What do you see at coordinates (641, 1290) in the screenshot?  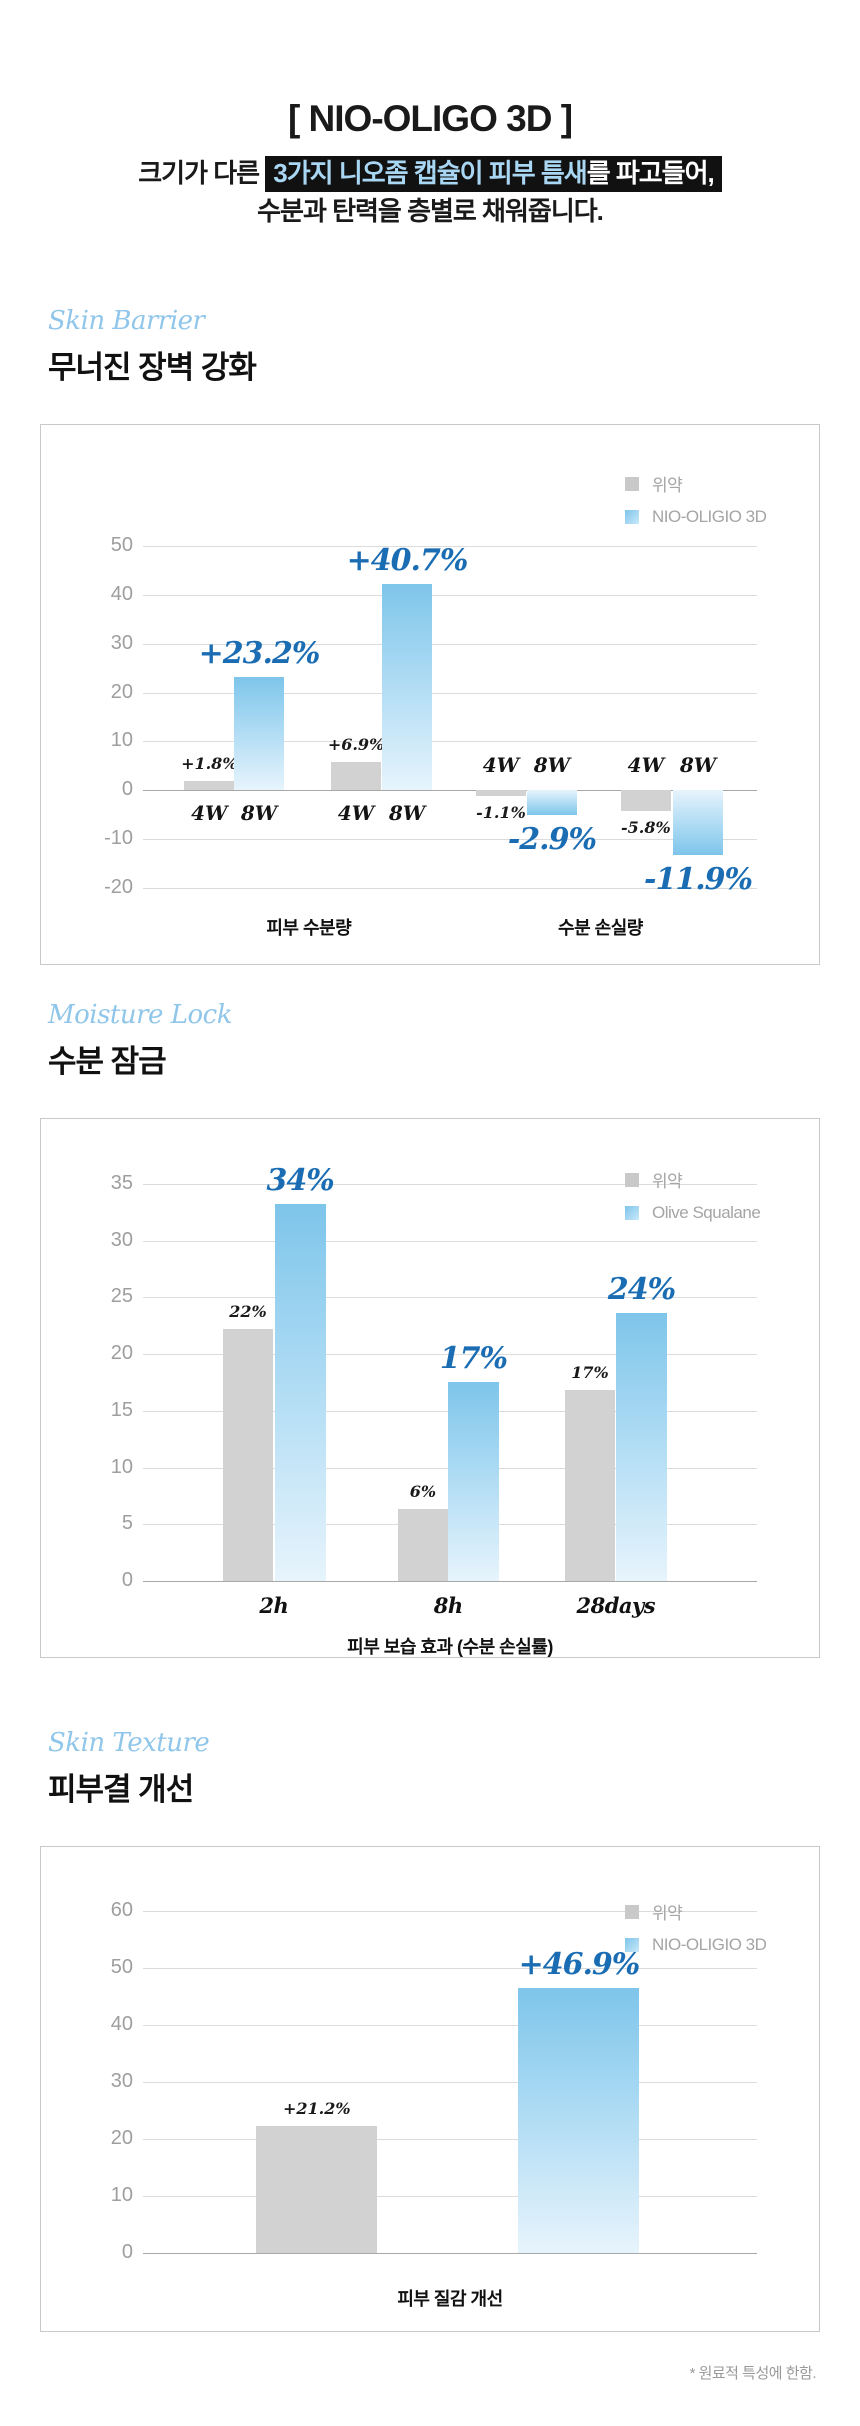 I see `bar-value-label: 24%` at bounding box center [641, 1290].